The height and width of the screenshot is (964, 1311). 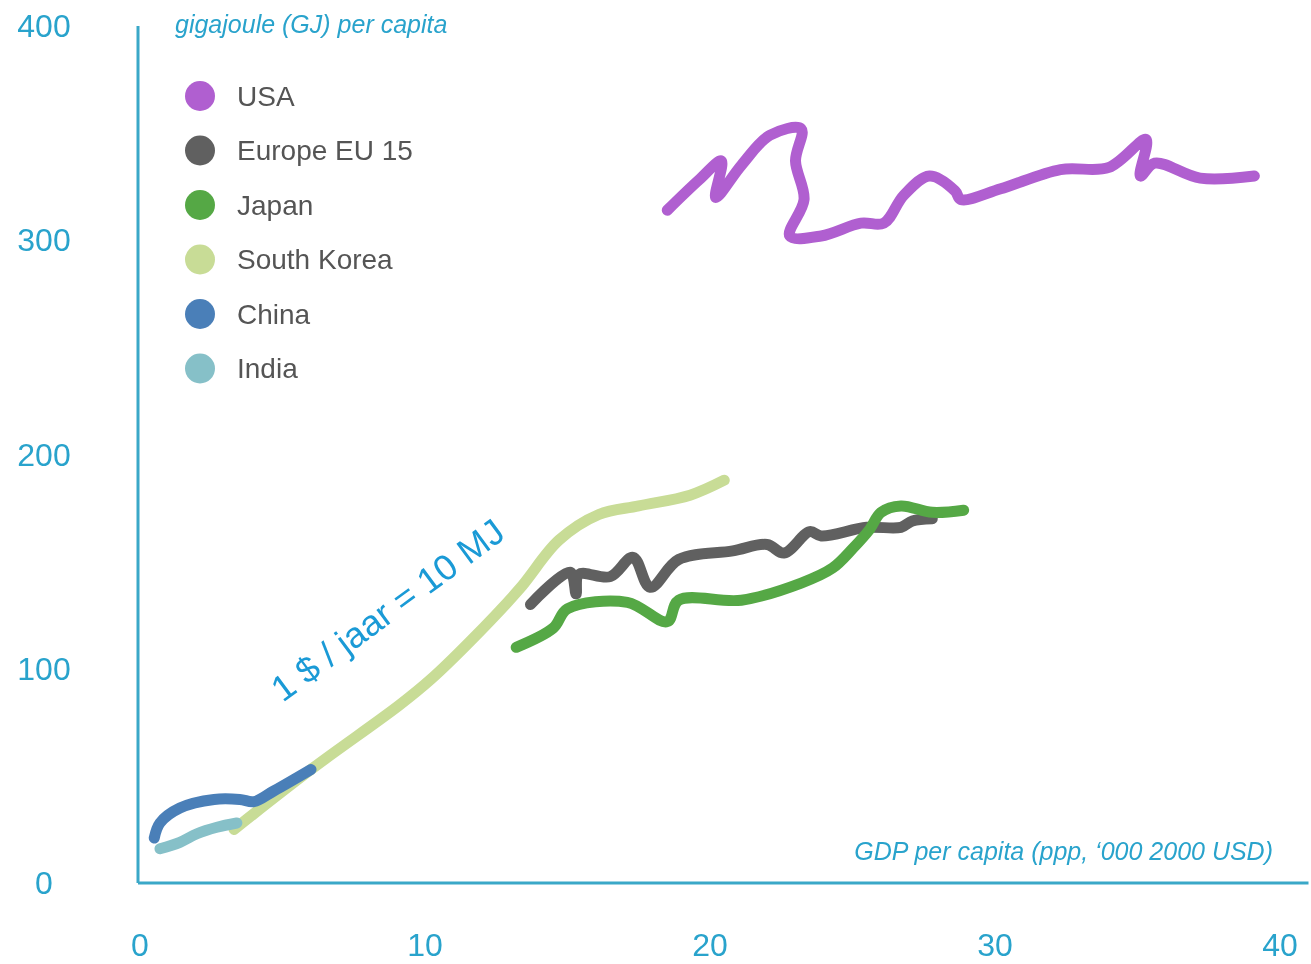 What do you see at coordinates (274, 314) in the screenshot?
I see `legend-label: China` at bounding box center [274, 314].